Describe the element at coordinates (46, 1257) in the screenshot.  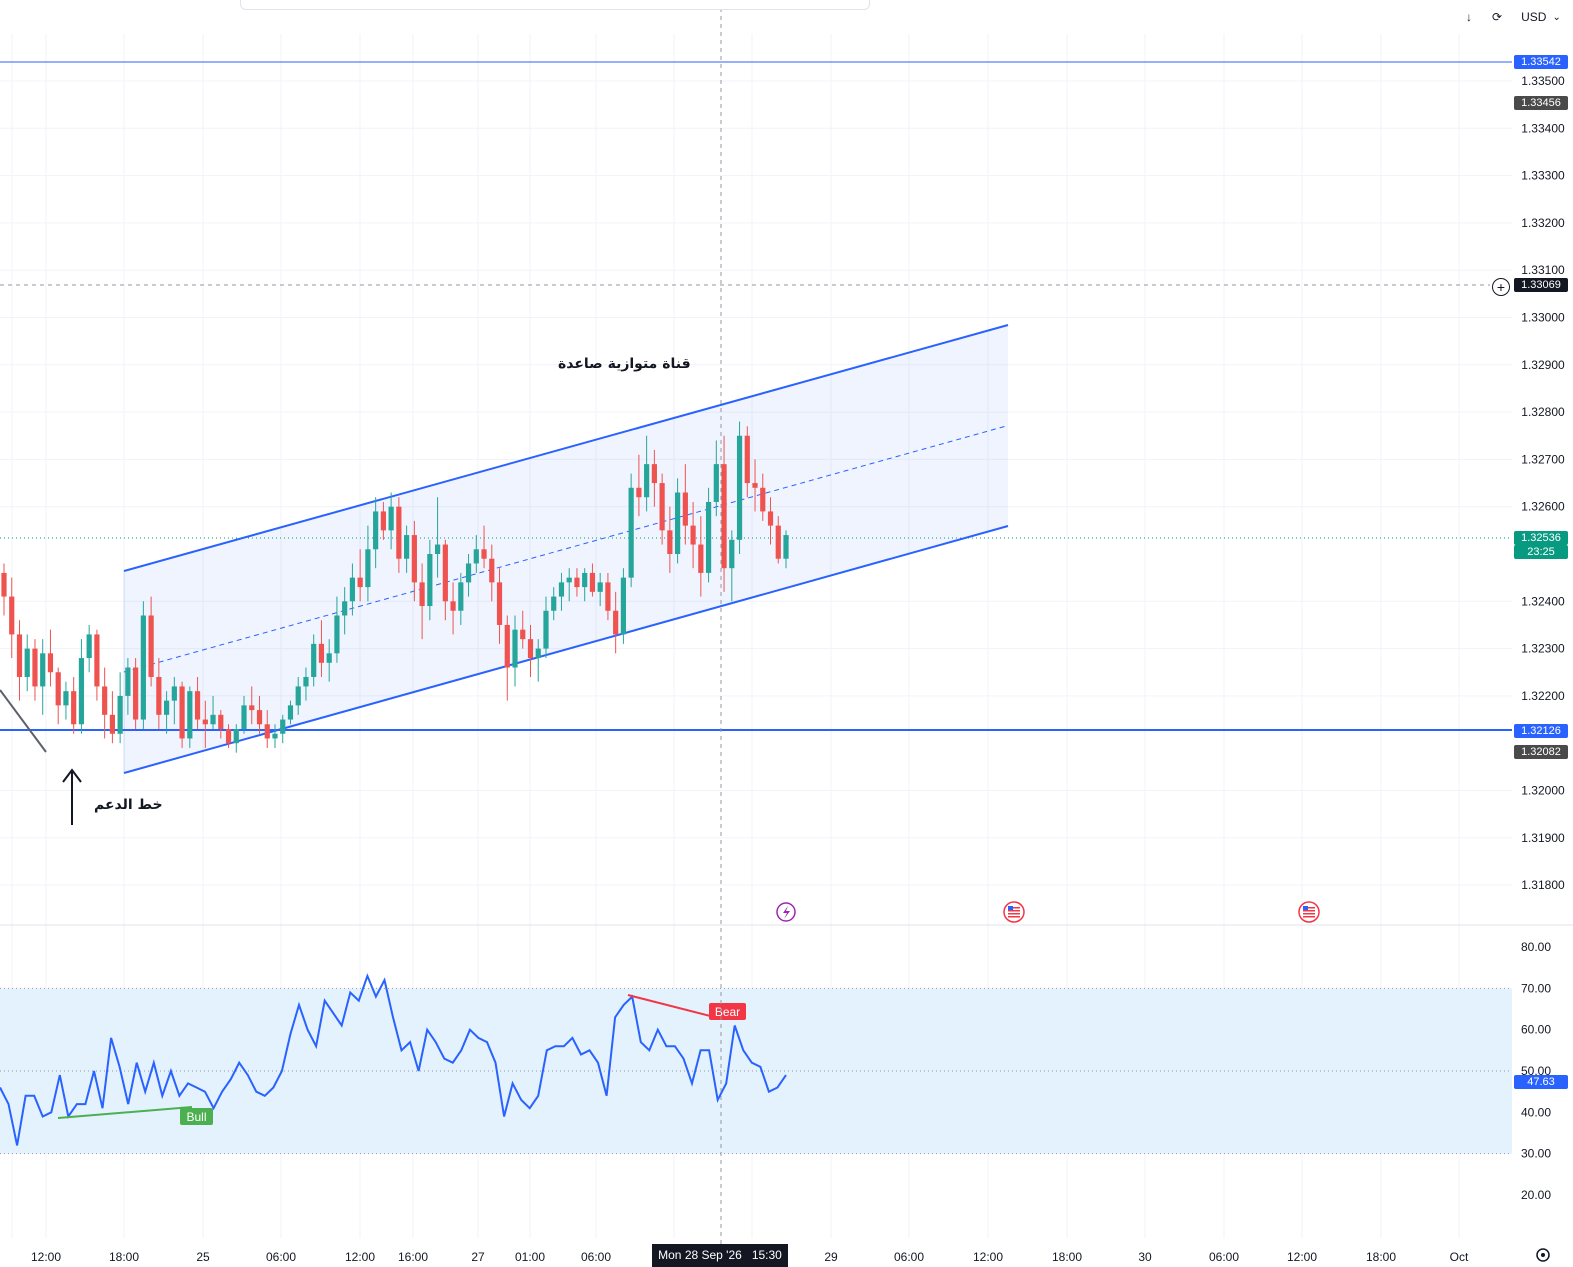
I see `time-tick-label: 12:00` at that location.